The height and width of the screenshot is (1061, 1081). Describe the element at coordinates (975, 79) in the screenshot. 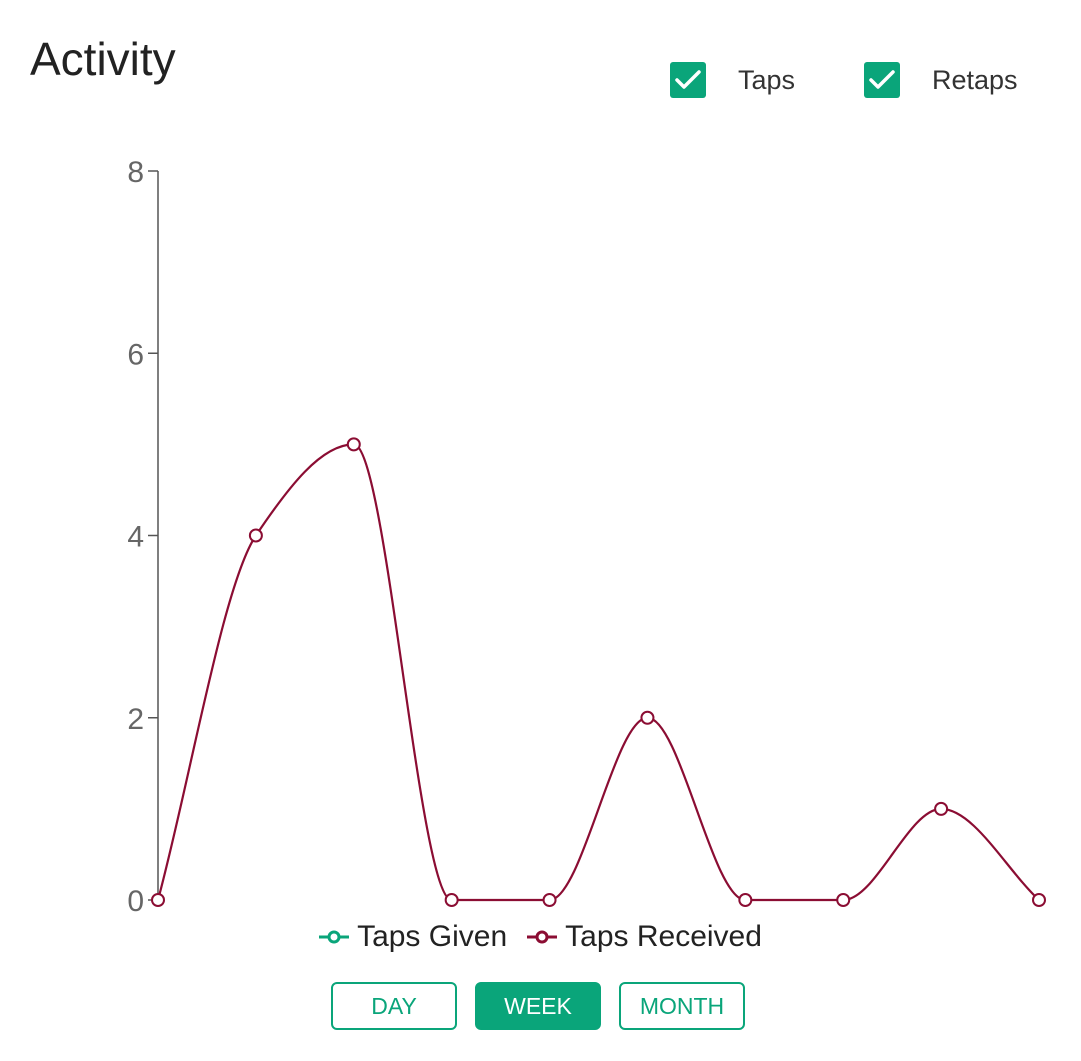

I see `retaps-filter-label: Retaps` at that location.